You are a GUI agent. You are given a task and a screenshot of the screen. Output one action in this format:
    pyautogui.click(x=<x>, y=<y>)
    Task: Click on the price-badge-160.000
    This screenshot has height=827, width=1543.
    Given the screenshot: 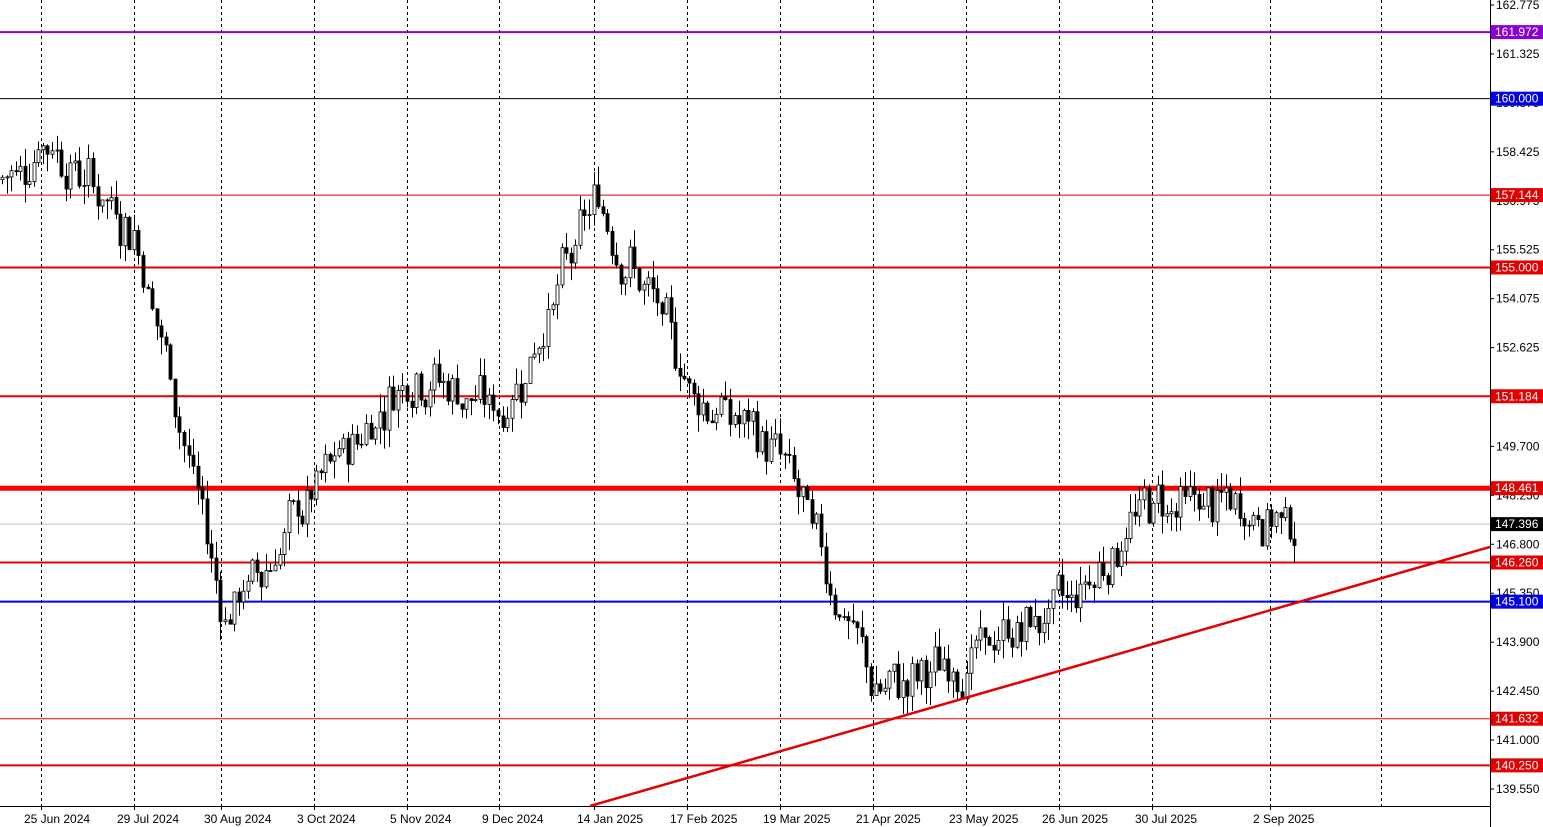 What is the action you would take?
    pyautogui.click(x=1517, y=98)
    